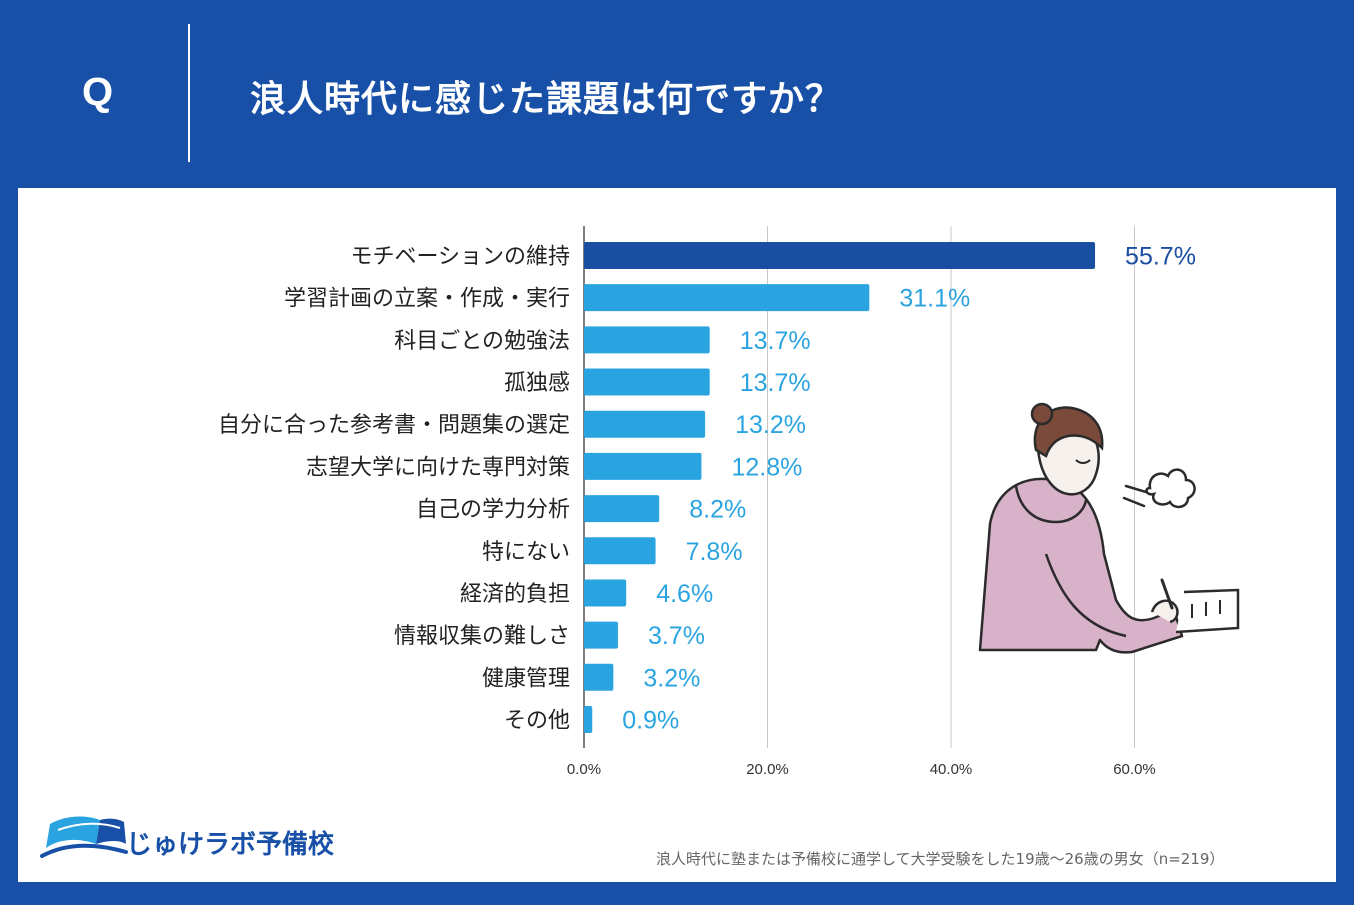  What do you see at coordinates (230, 845) in the screenshot?
I see `logo-text: じゅけラボ予備校` at bounding box center [230, 845].